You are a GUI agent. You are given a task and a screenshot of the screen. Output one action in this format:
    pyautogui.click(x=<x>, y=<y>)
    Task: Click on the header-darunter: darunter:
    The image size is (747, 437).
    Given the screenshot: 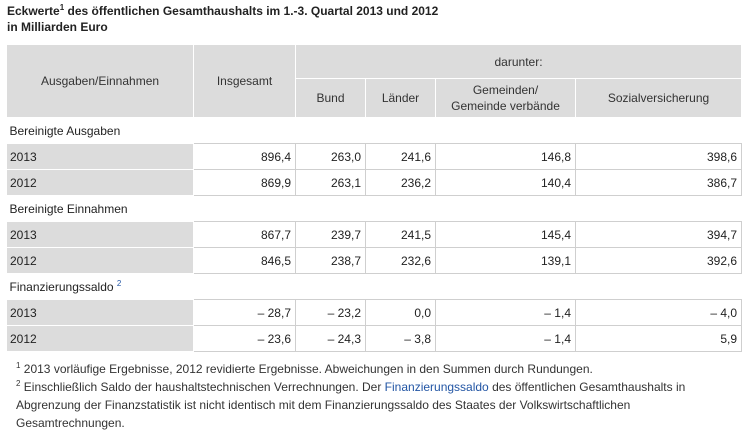 What is the action you would take?
    pyautogui.click(x=518, y=61)
    